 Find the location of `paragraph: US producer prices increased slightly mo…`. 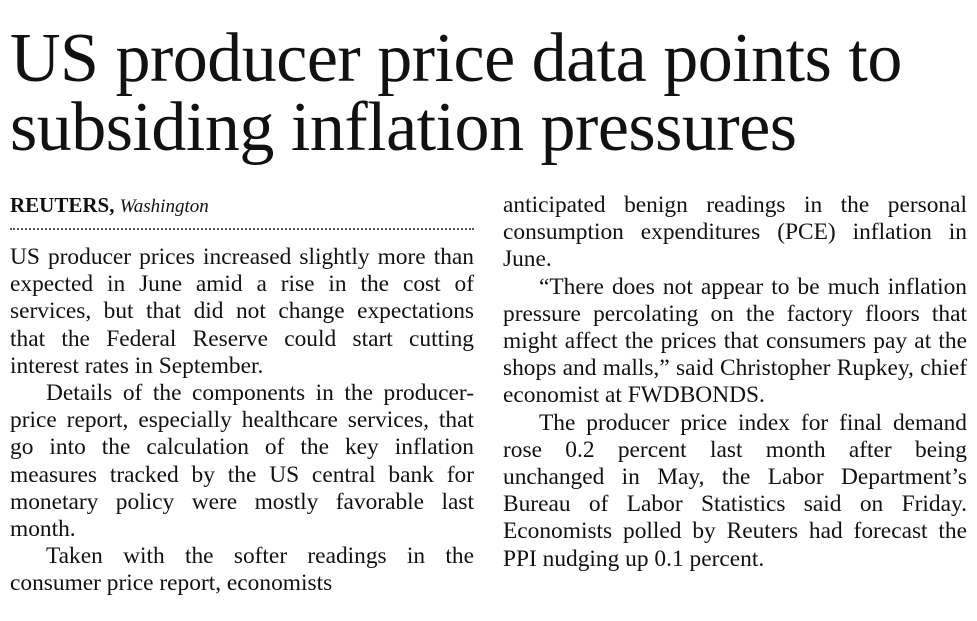

paragraph: US producer prices increased slightly mo… is located at coordinates (242, 311).